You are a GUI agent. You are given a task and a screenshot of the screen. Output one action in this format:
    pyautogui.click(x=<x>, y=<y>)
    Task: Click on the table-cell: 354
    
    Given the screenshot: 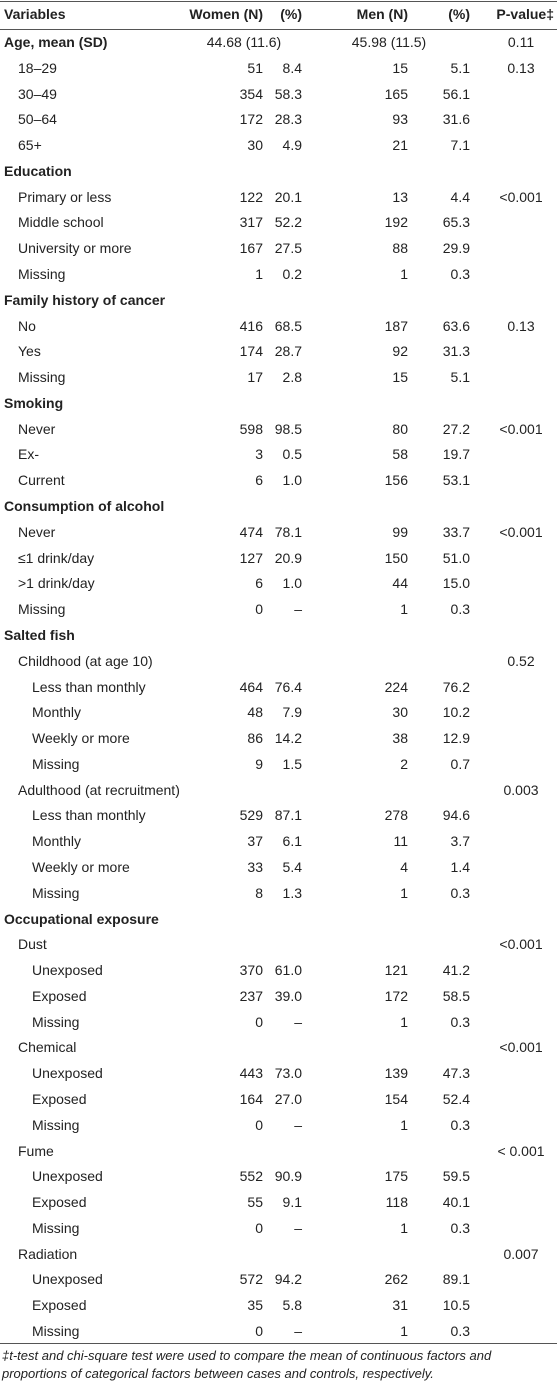 What is the action you would take?
    pyautogui.click(x=251, y=93)
    